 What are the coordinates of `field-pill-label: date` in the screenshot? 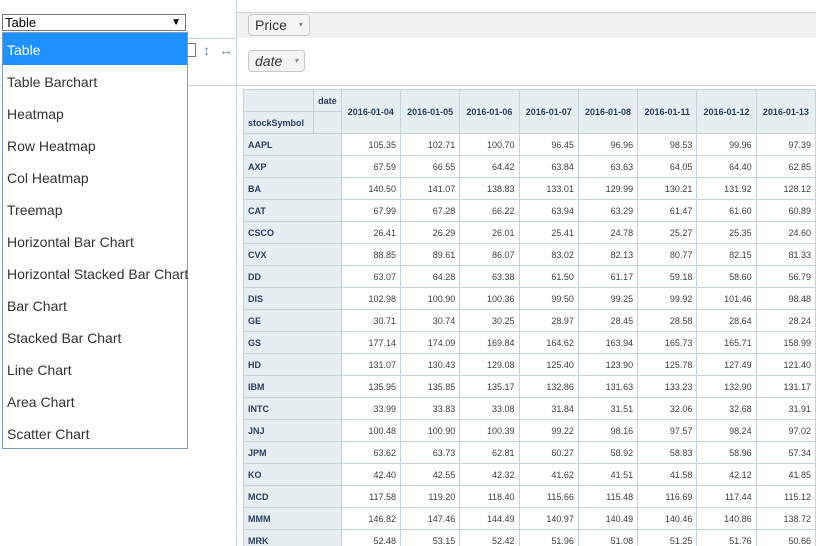 It's located at (269, 61).